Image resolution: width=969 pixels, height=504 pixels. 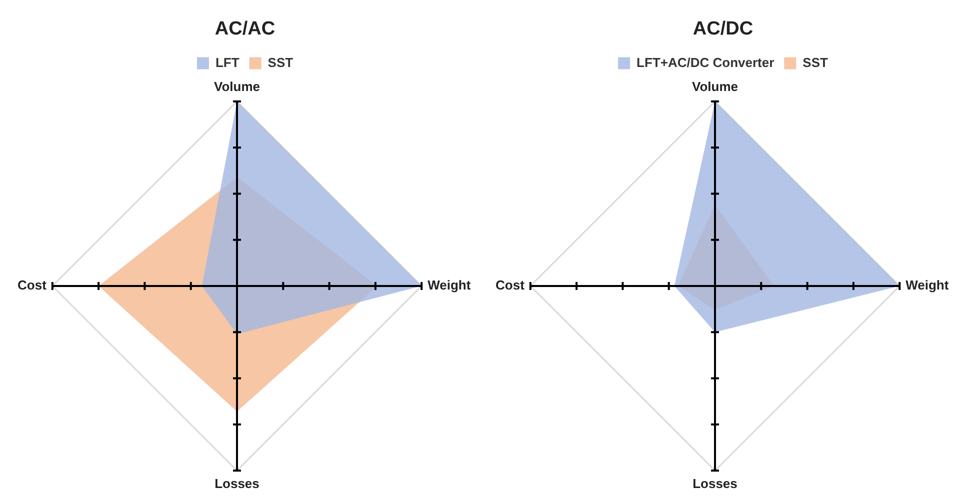 What do you see at coordinates (705, 62) in the screenshot?
I see `legend-label: LFT+AC/DC Converter` at bounding box center [705, 62].